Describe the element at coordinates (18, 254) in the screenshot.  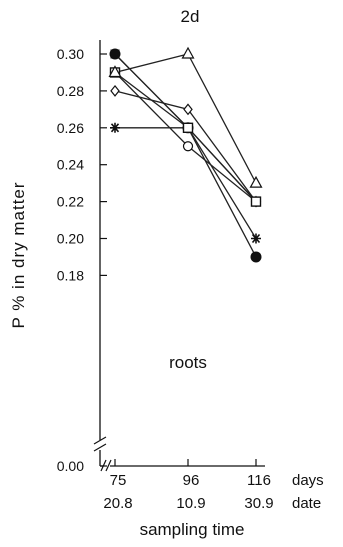
I see `y-axis-label: P % in dry matter` at that location.